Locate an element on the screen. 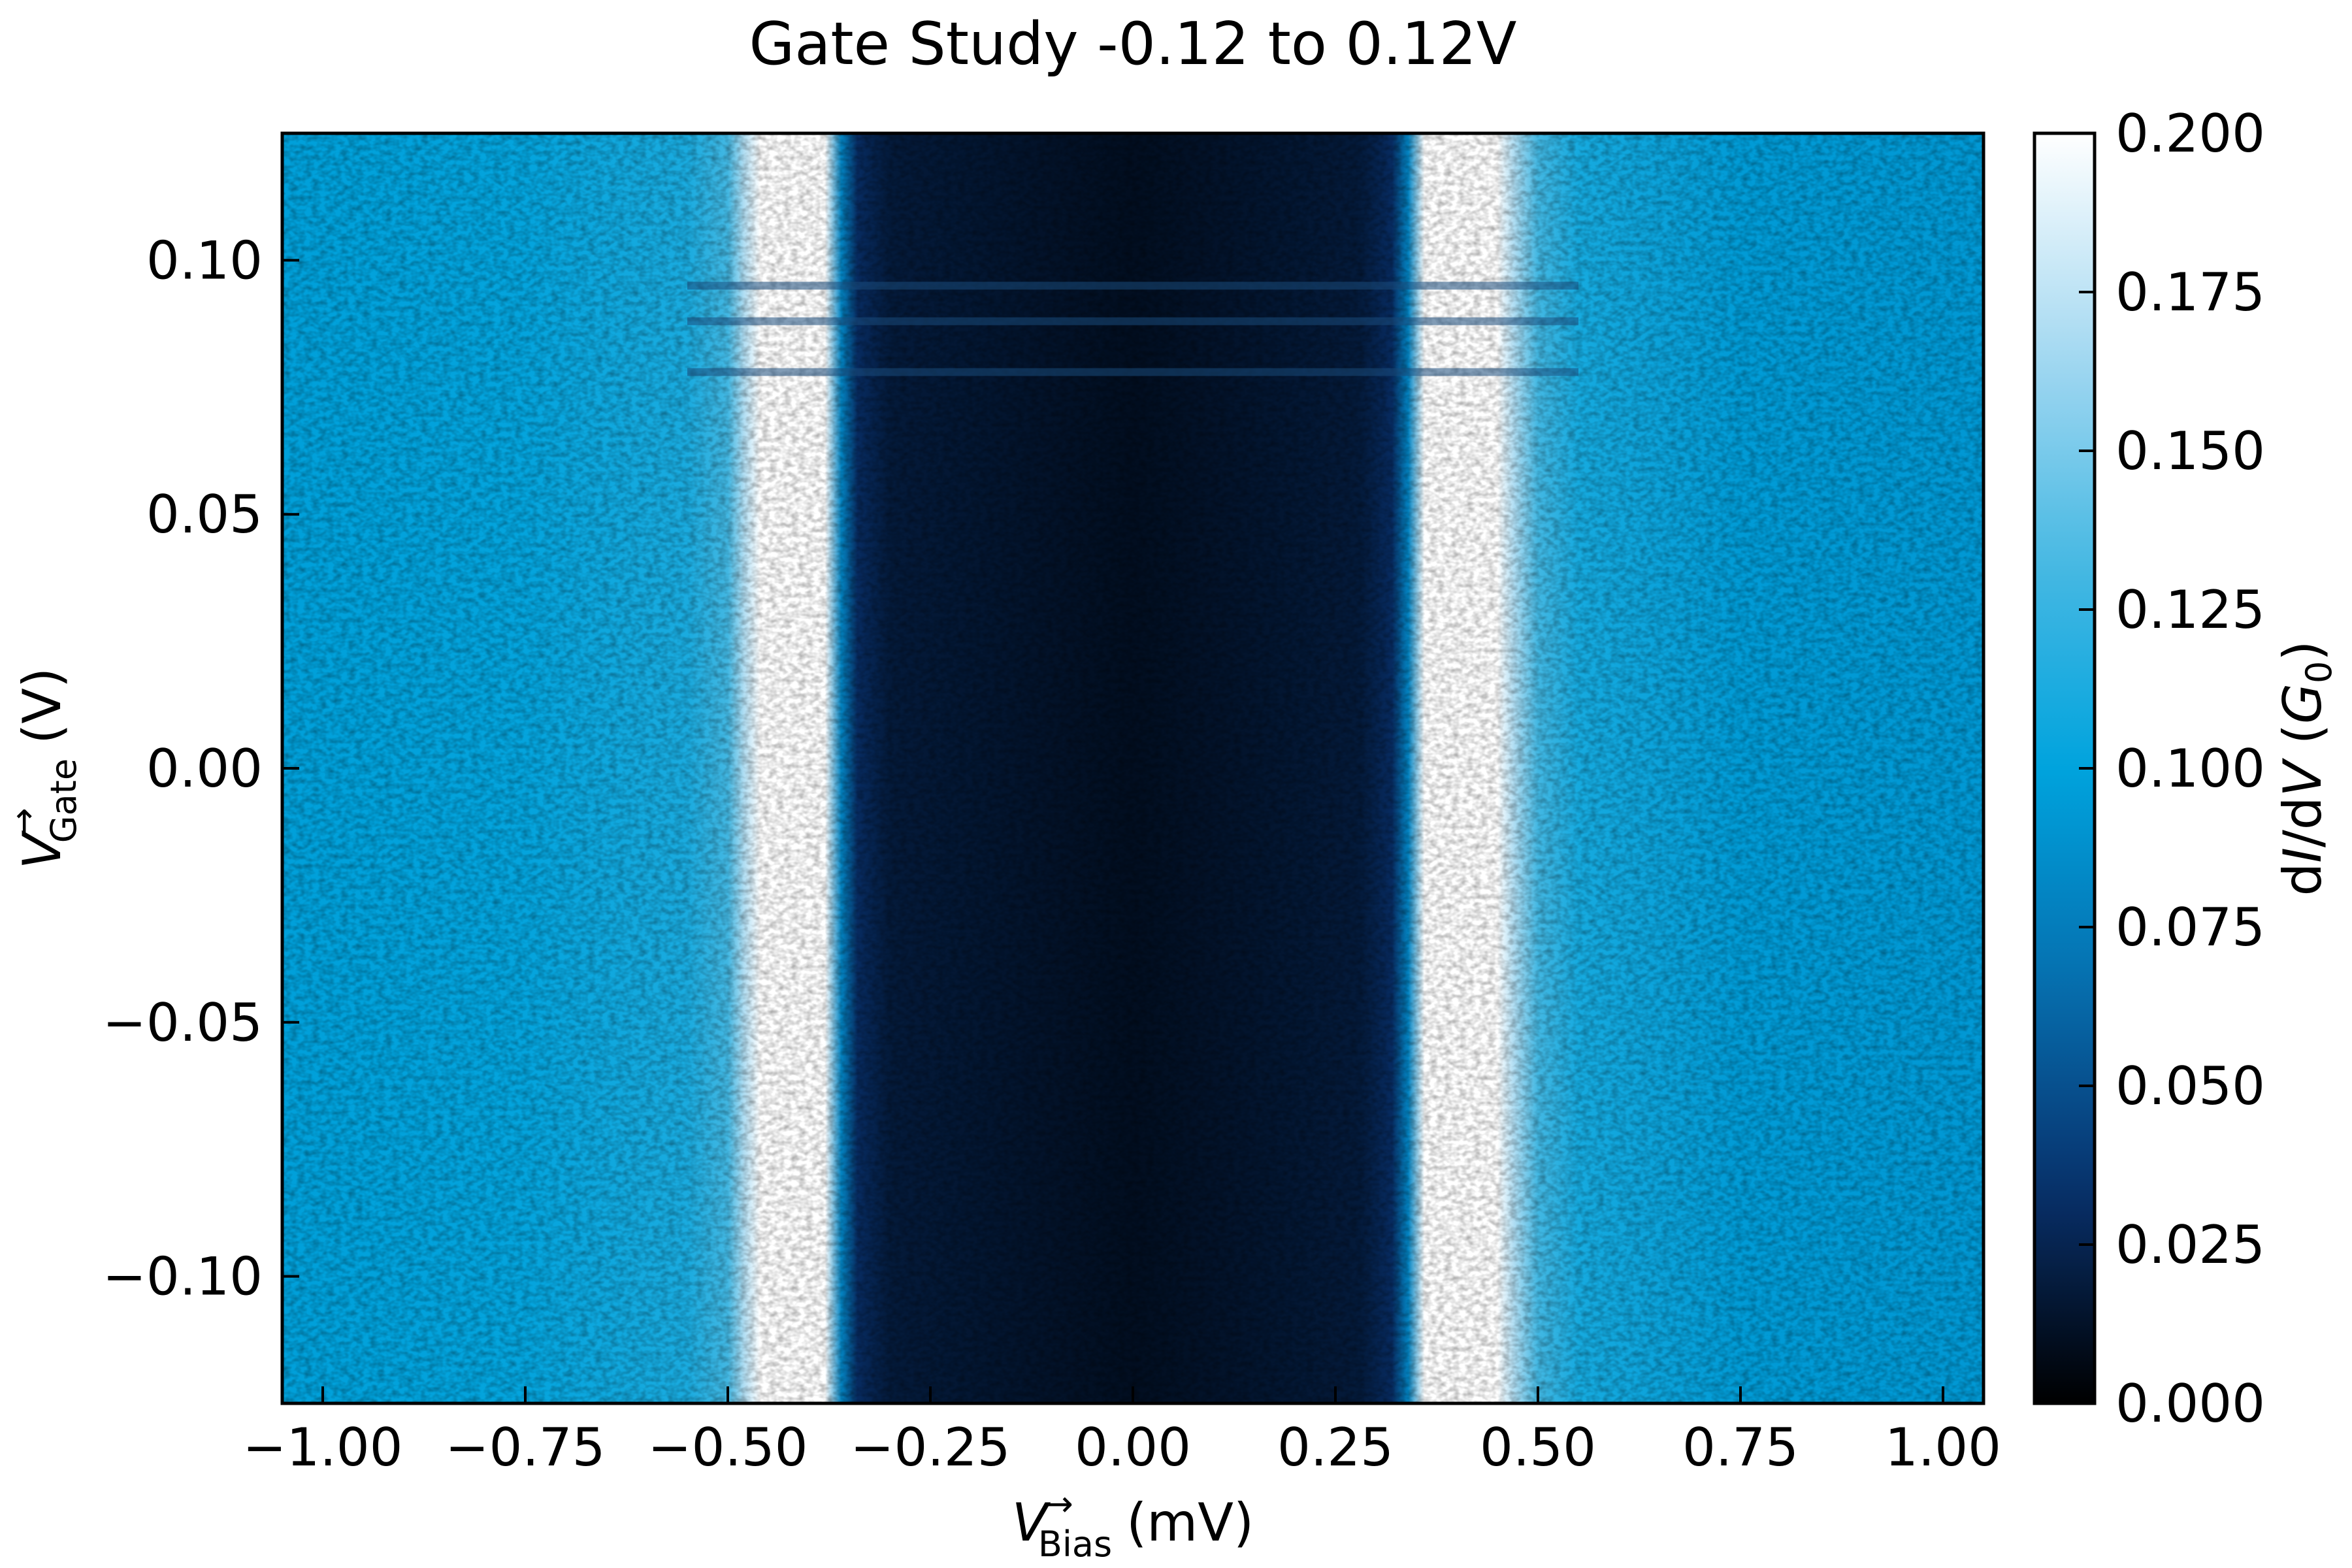 The image size is (2352, 1568). y-tick-label: 0.05 is located at coordinates (204, 514).